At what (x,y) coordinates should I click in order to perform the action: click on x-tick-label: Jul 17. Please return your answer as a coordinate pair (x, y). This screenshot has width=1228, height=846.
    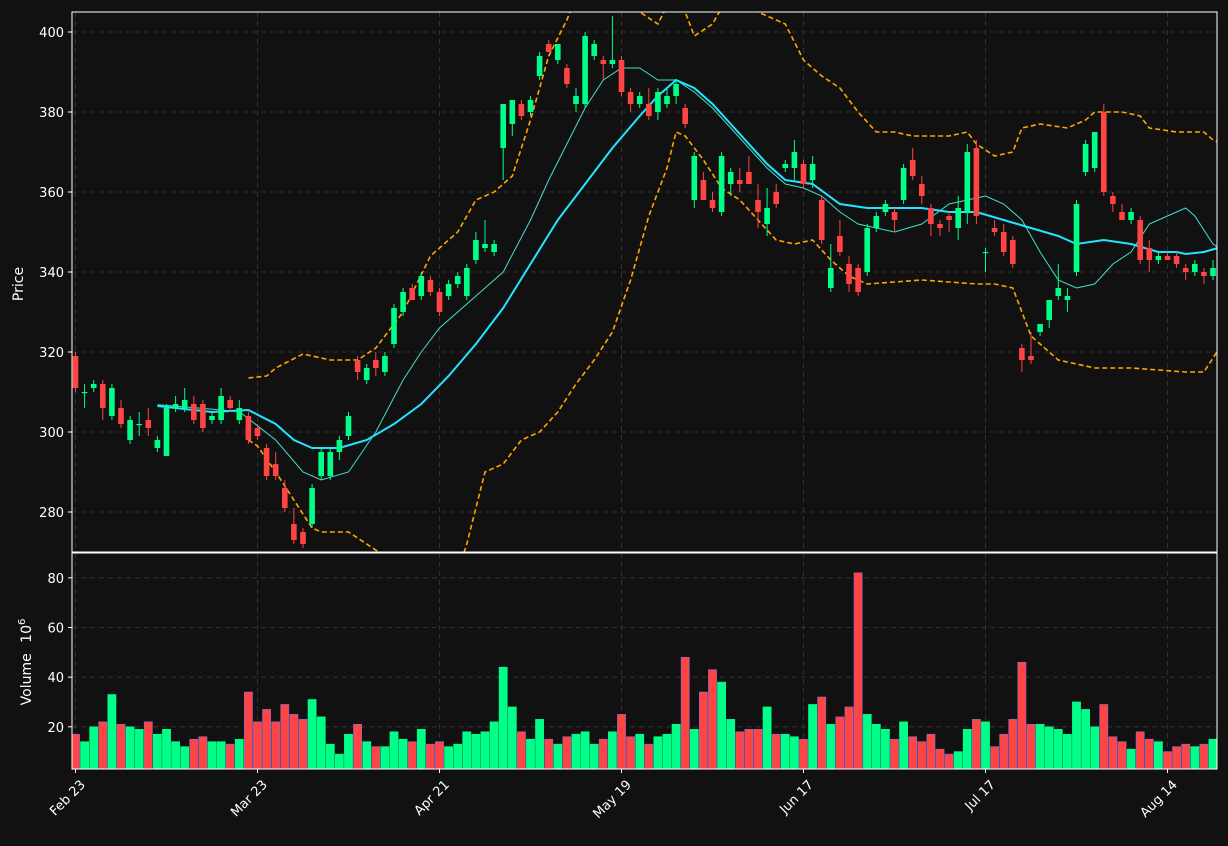
    Looking at the image, I should click on (980, 796).